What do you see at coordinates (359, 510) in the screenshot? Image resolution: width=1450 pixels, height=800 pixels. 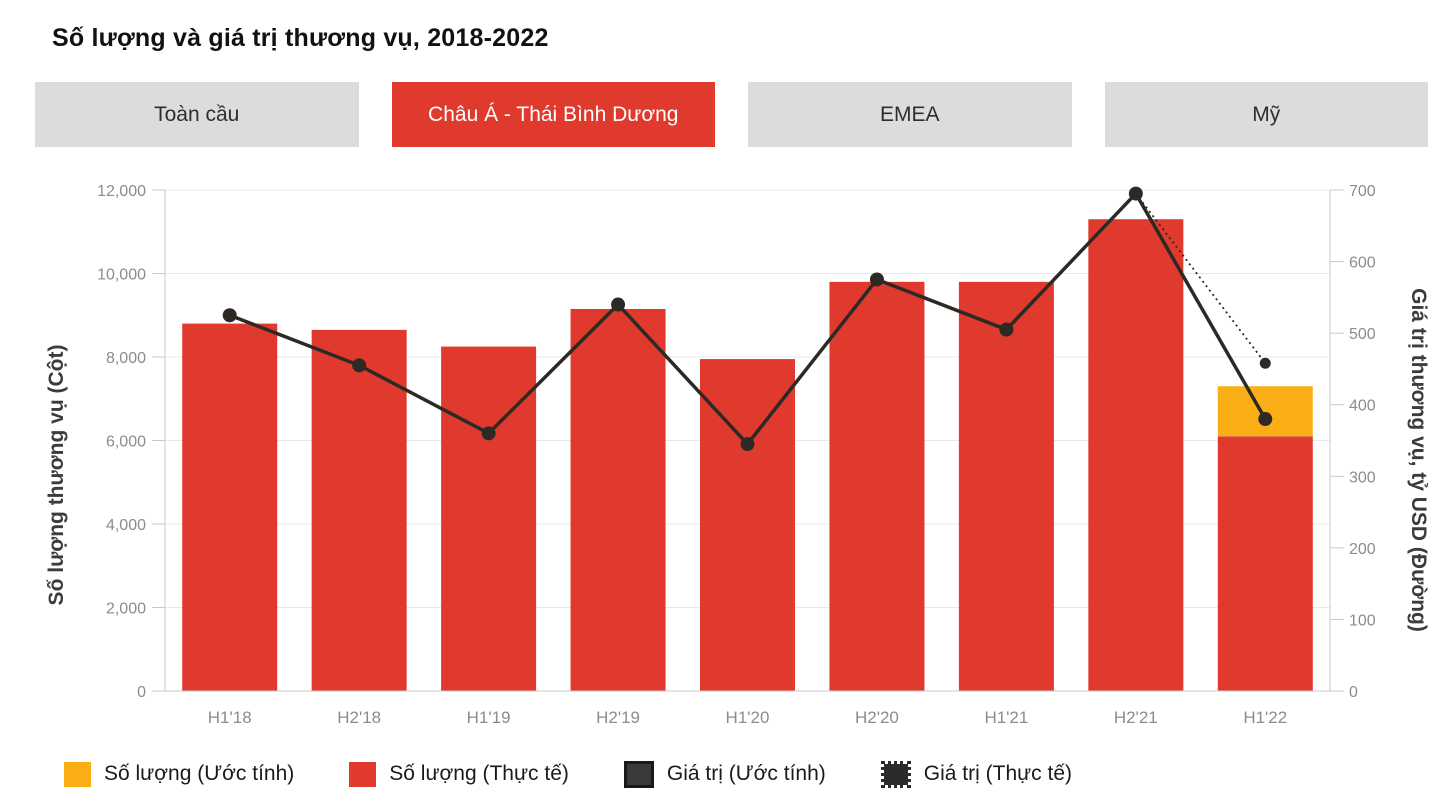 I see `bar-actual-H2'18` at bounding box center [359, 510].